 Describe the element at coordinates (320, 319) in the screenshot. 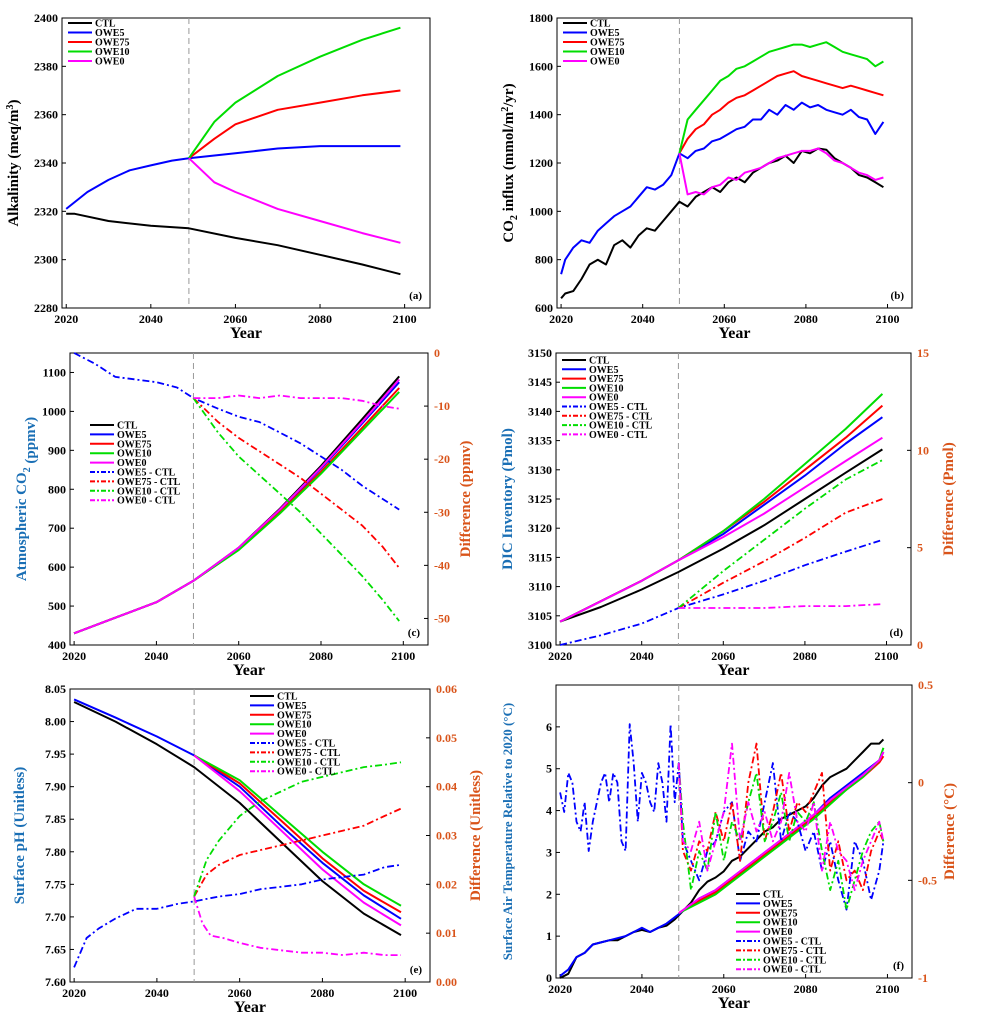

I see `x-tick-label: 2080` at that location.